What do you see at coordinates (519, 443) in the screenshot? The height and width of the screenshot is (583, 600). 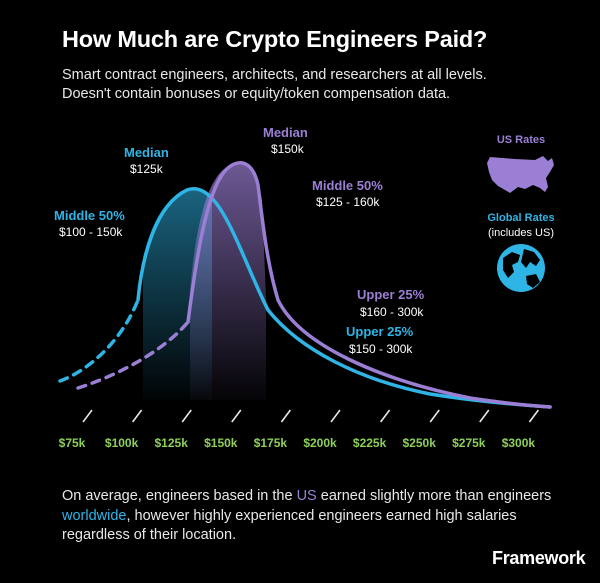 I see `x-tick-label: $300k` at bounding box center [519, 443].